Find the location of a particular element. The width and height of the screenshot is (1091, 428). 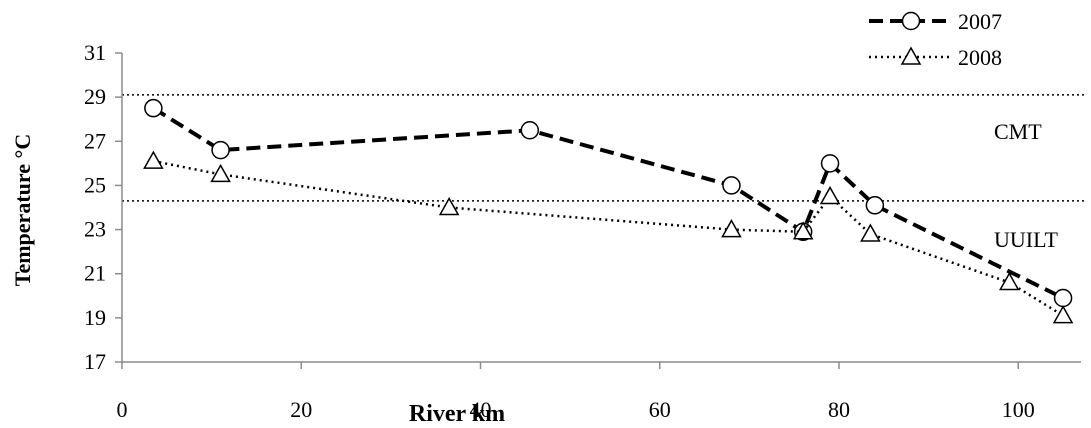

x-tick-label: 60 is located at coordinates (660, 409).